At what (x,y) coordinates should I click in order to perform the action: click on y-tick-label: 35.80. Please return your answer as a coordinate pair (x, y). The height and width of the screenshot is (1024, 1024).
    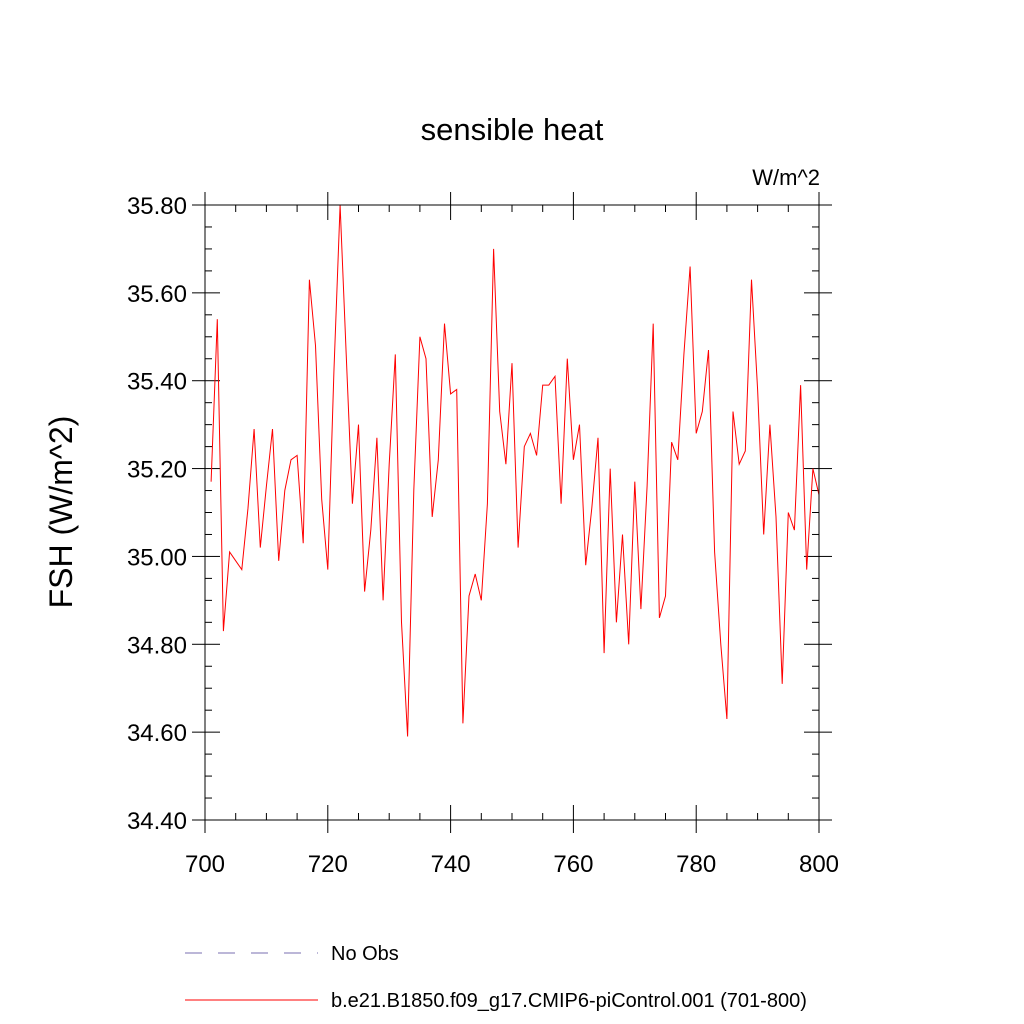
    Looking at the image, I should click on (157, 206).